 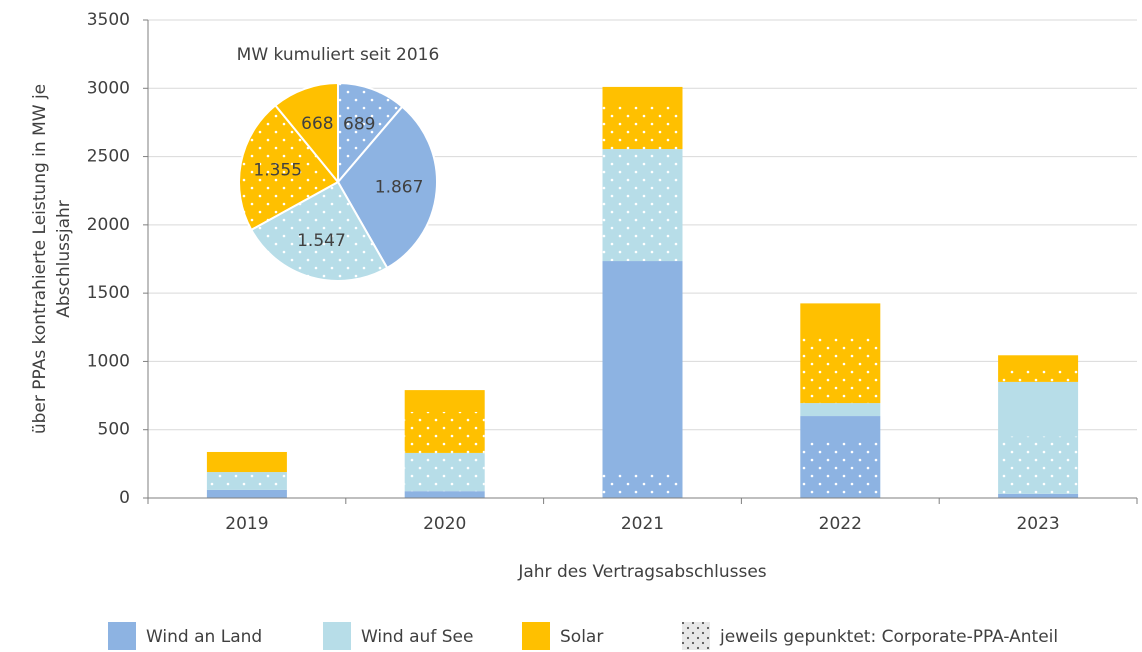 I want to click on y-tick-label: 2500, so click(x=108, y=157).